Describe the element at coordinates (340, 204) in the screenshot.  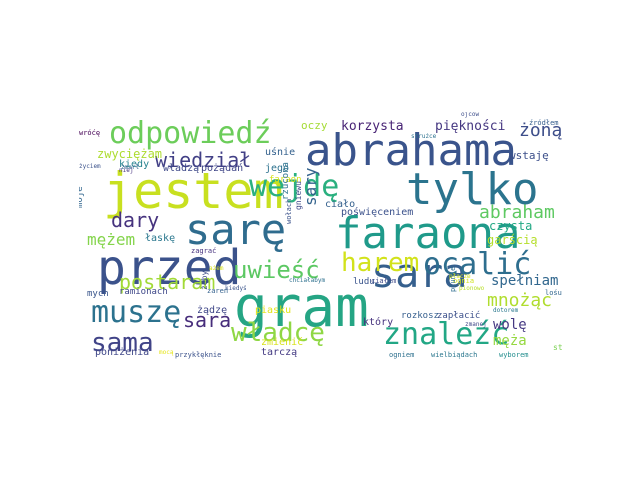
I see `cloud-word: ciało` at that location.